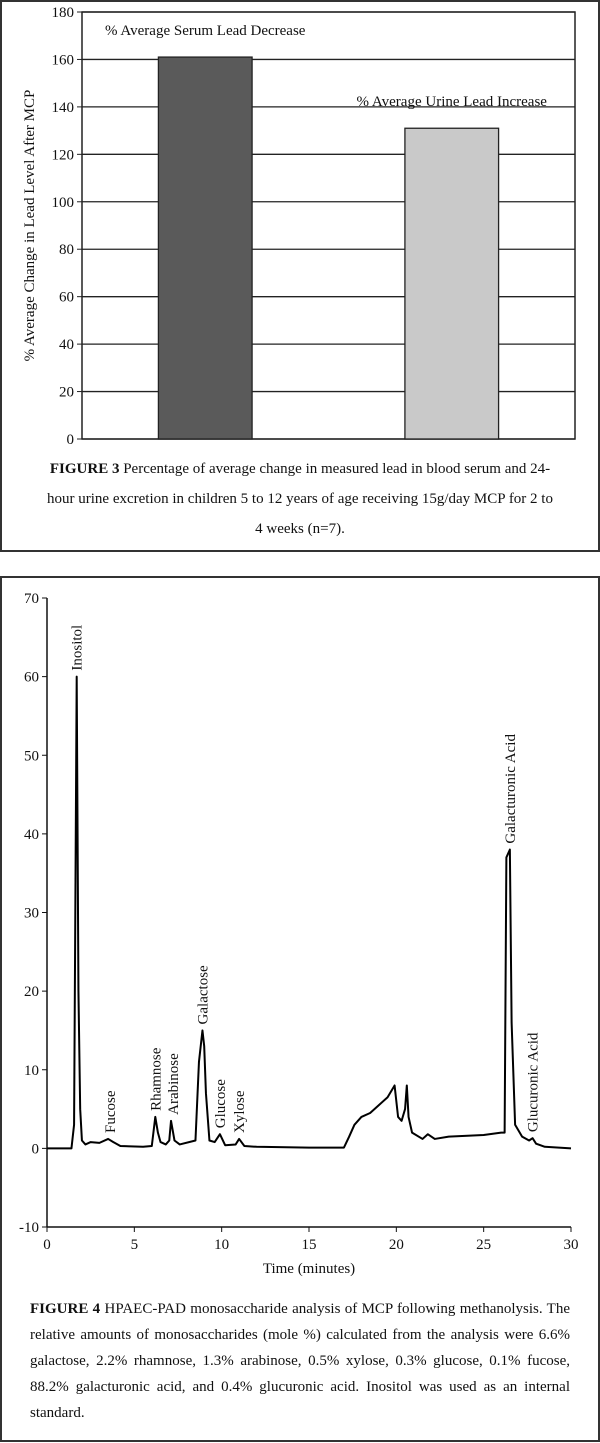 This screenshot has width=600, height=1443. I want to click on x-axis-label: Time (minutes), so click(309, 1269).